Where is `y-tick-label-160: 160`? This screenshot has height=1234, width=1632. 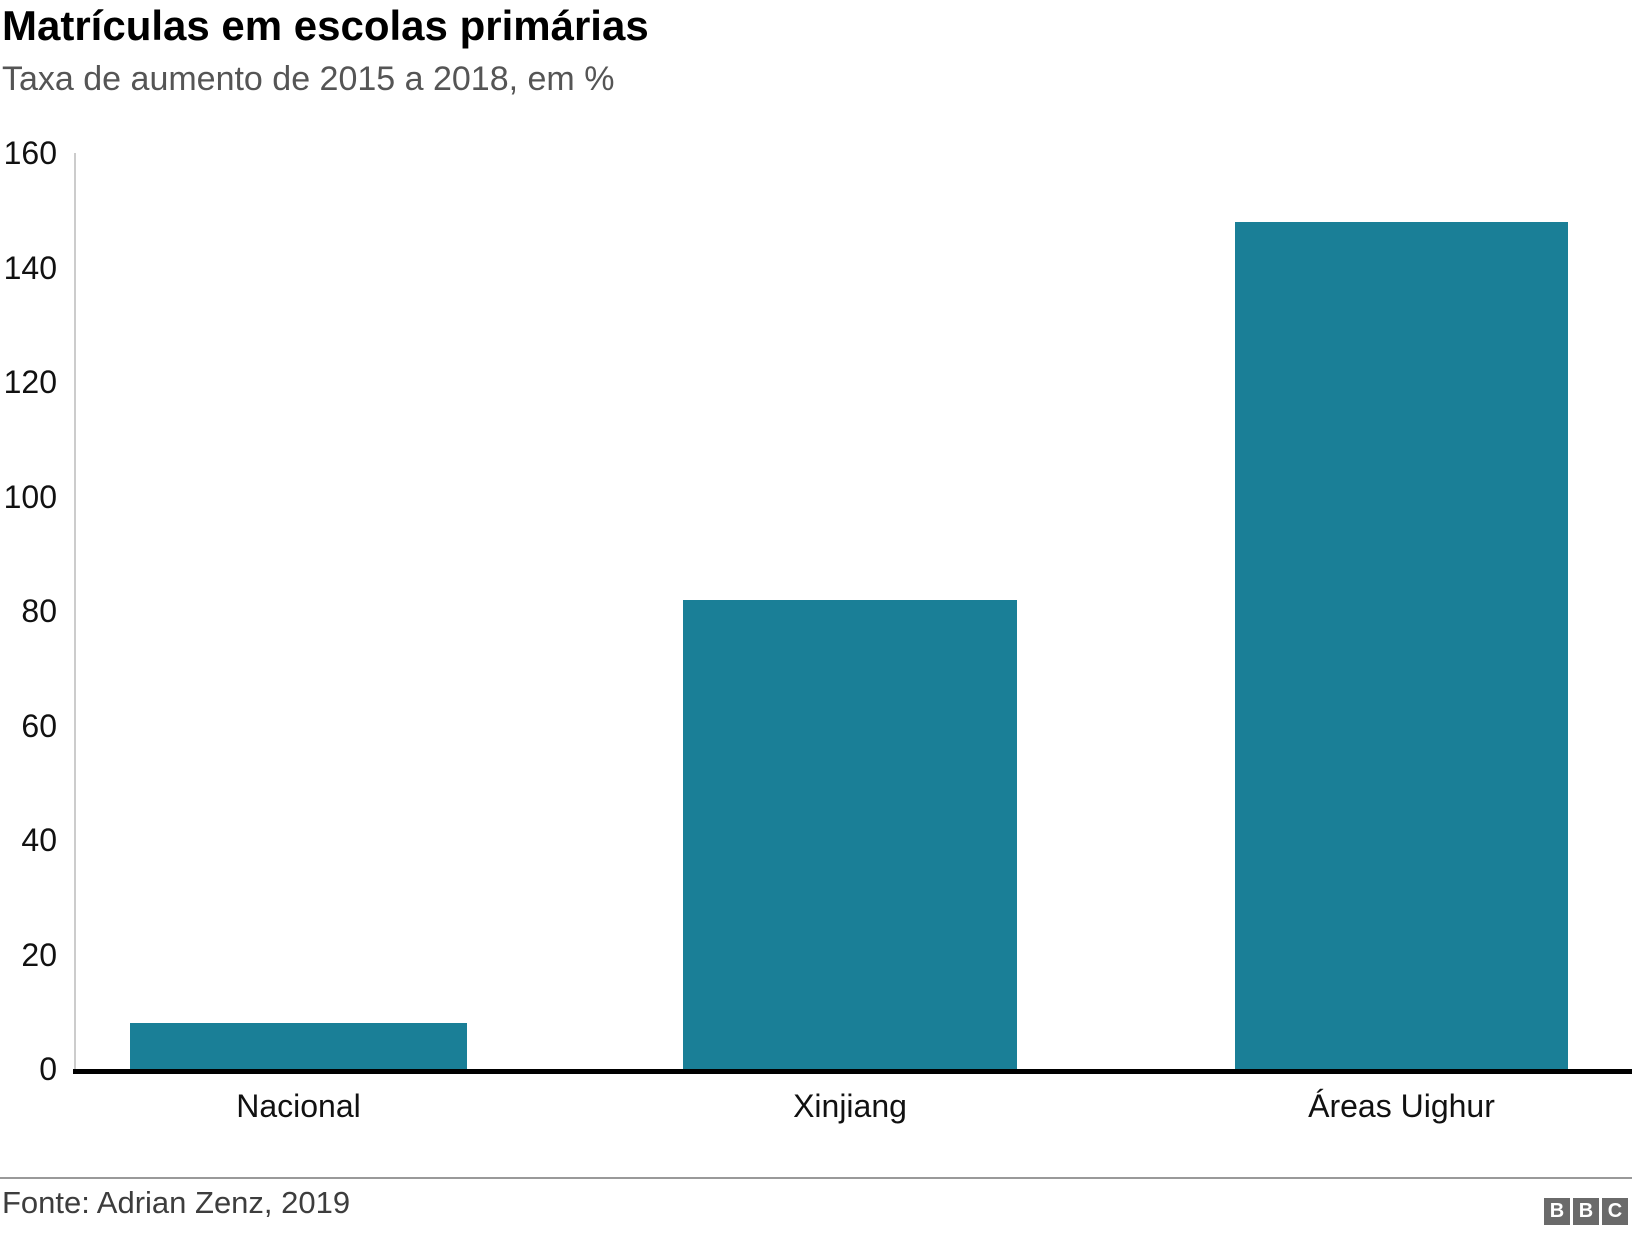
y-tick-label-160: 160 is located at coordinates (30, 153).